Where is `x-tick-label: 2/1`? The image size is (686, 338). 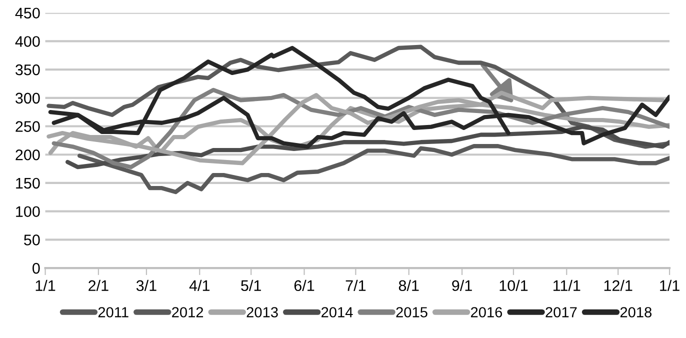
x-tick-label: 2/1 is located at coordinates (98, 286).